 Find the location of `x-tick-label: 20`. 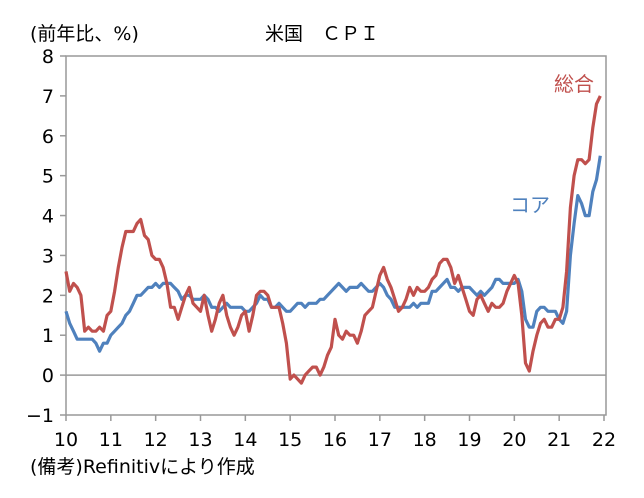

x-tick-label: 20 is located at coordinates (514, 440).